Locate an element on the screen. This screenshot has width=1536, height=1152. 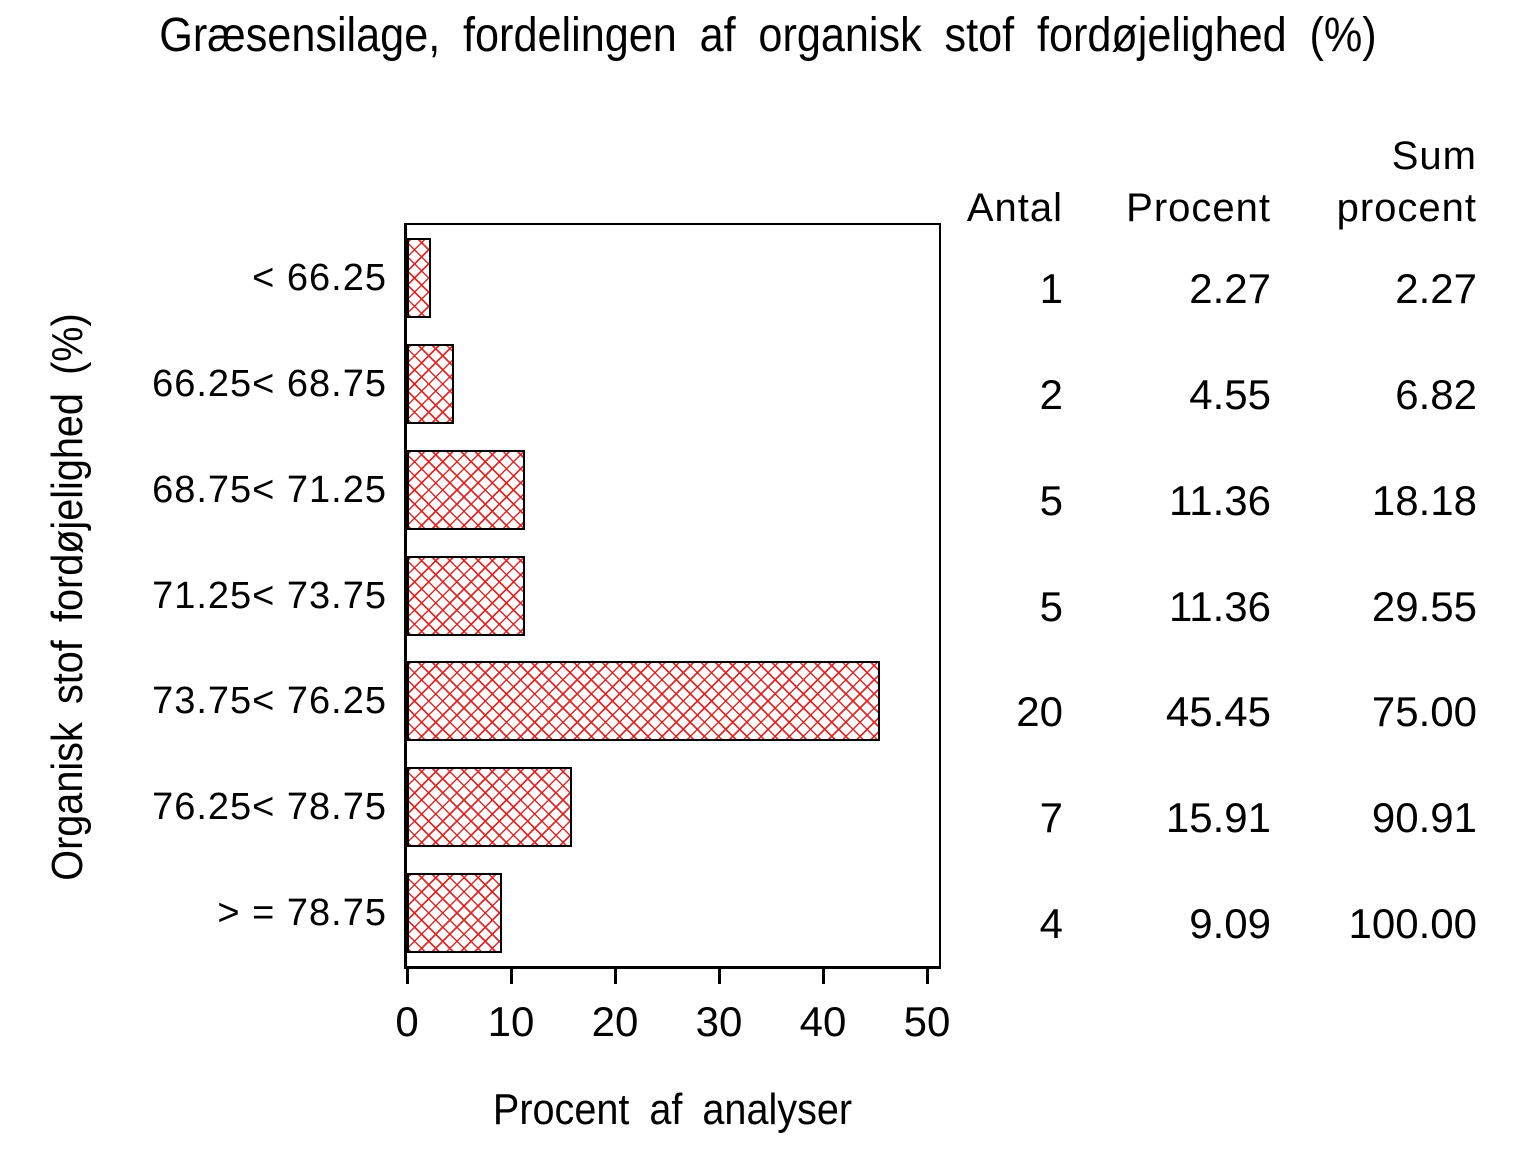
table-cell-antal-row-0: 1 is located at coordinates (1051, 288).